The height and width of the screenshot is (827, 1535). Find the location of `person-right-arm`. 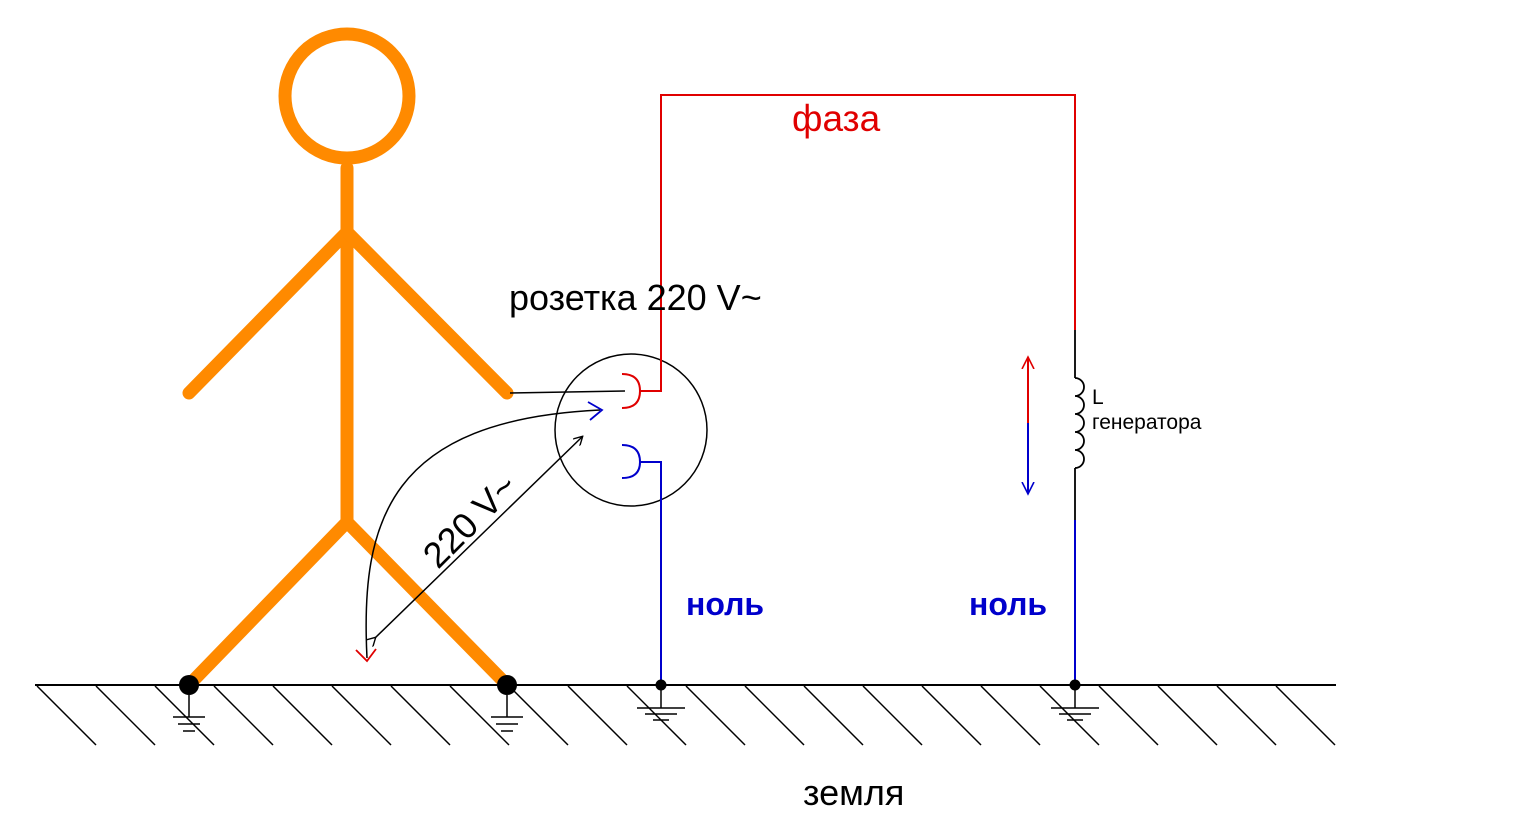

person-right-arm is located at coordinates (427, 312).